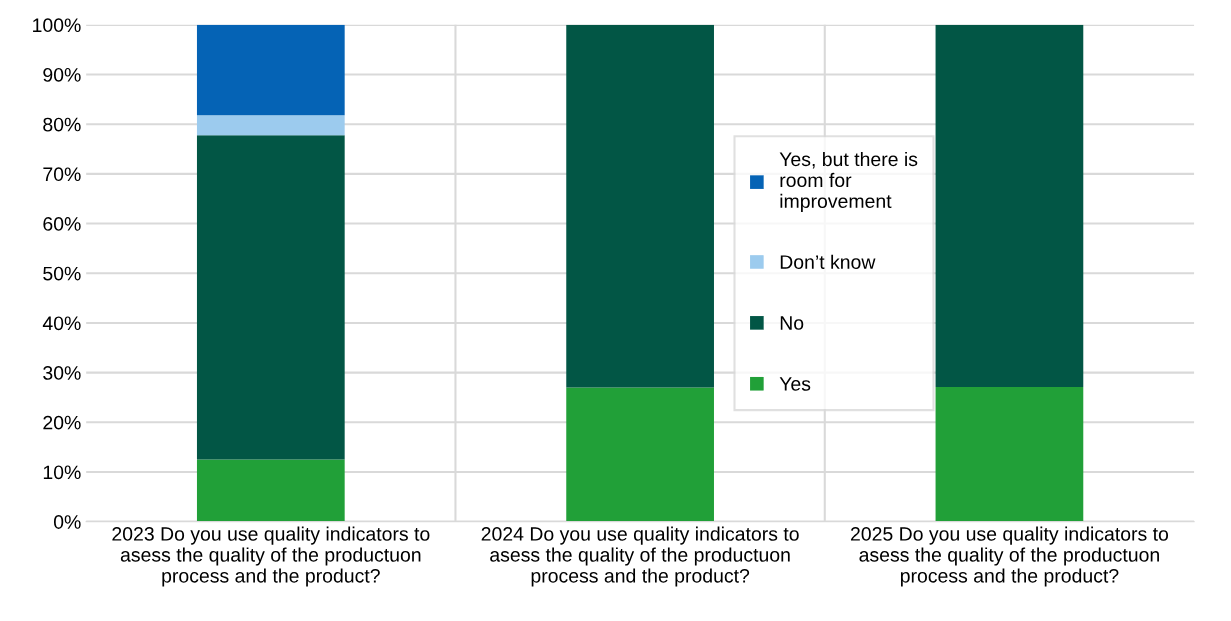 The height and width of the screenshot is (621, 1231). What do you see at coordinates (57, 25) in the screenshot?
I see `y-tick-label: 100%` at bounding box center [57, 25].